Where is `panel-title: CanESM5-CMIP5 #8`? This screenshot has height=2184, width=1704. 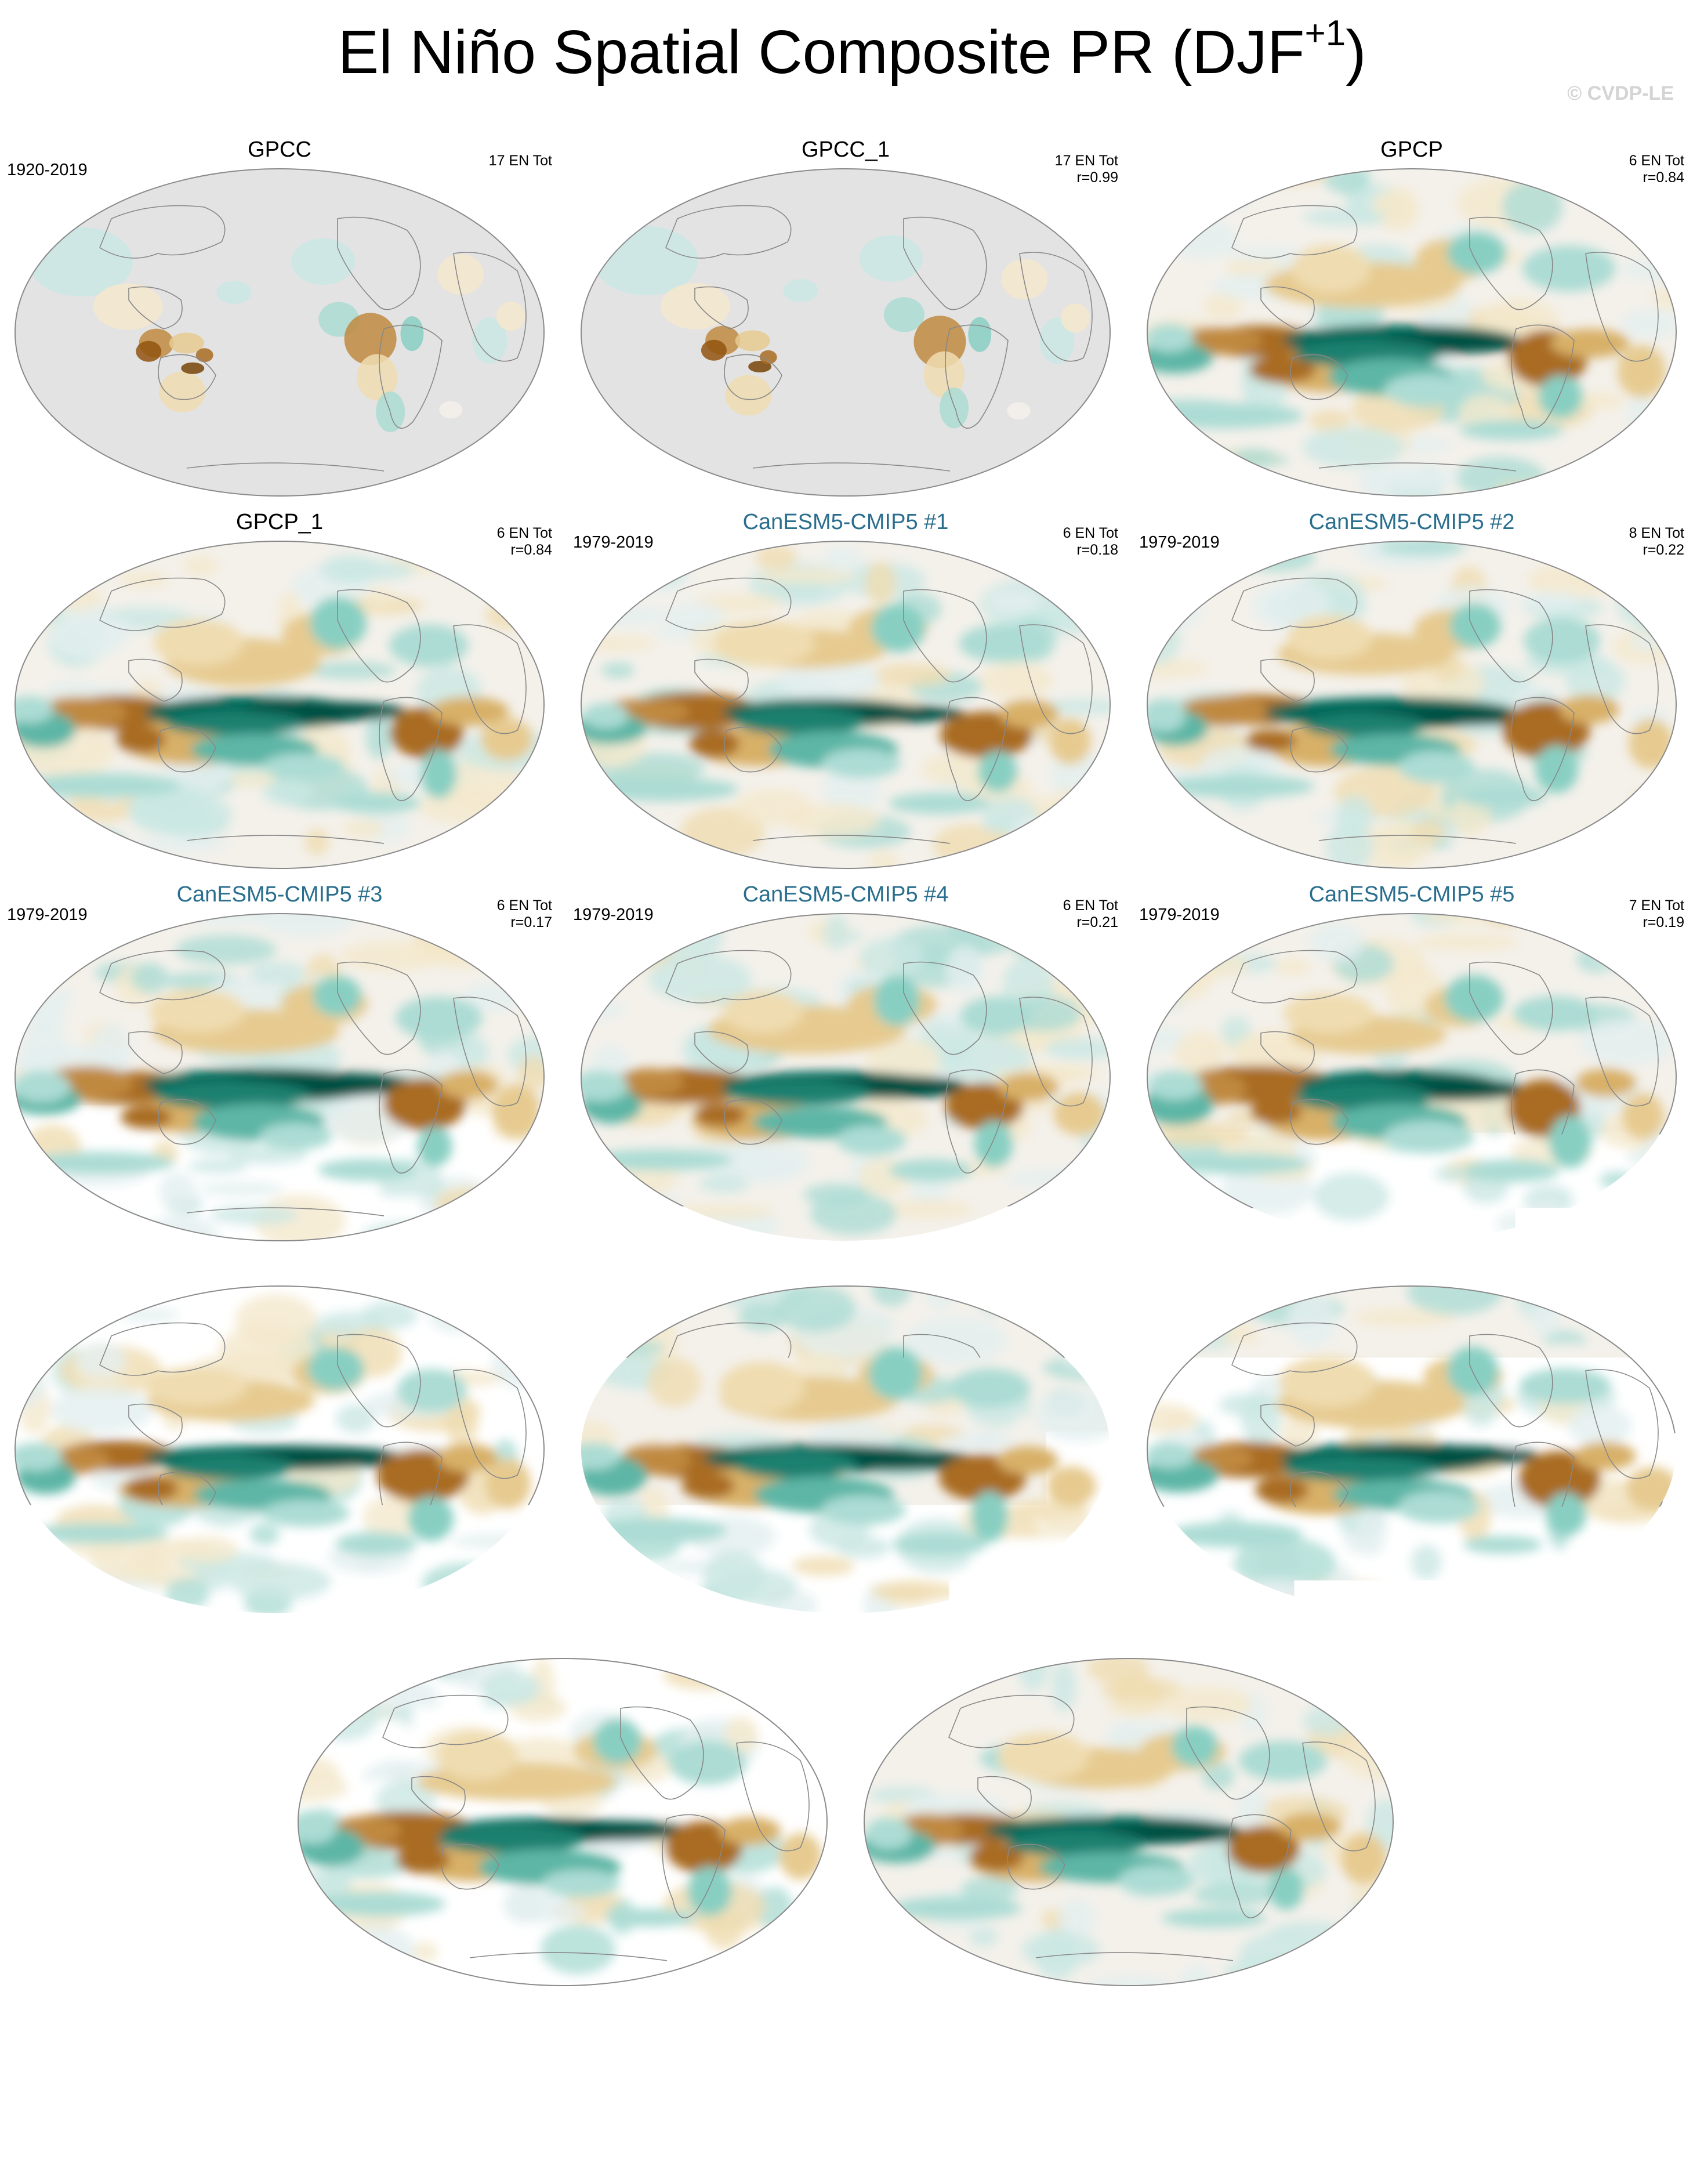
panel-title: CanESM5-CMIP5 #8 is located at coordinates (1411, 1268).